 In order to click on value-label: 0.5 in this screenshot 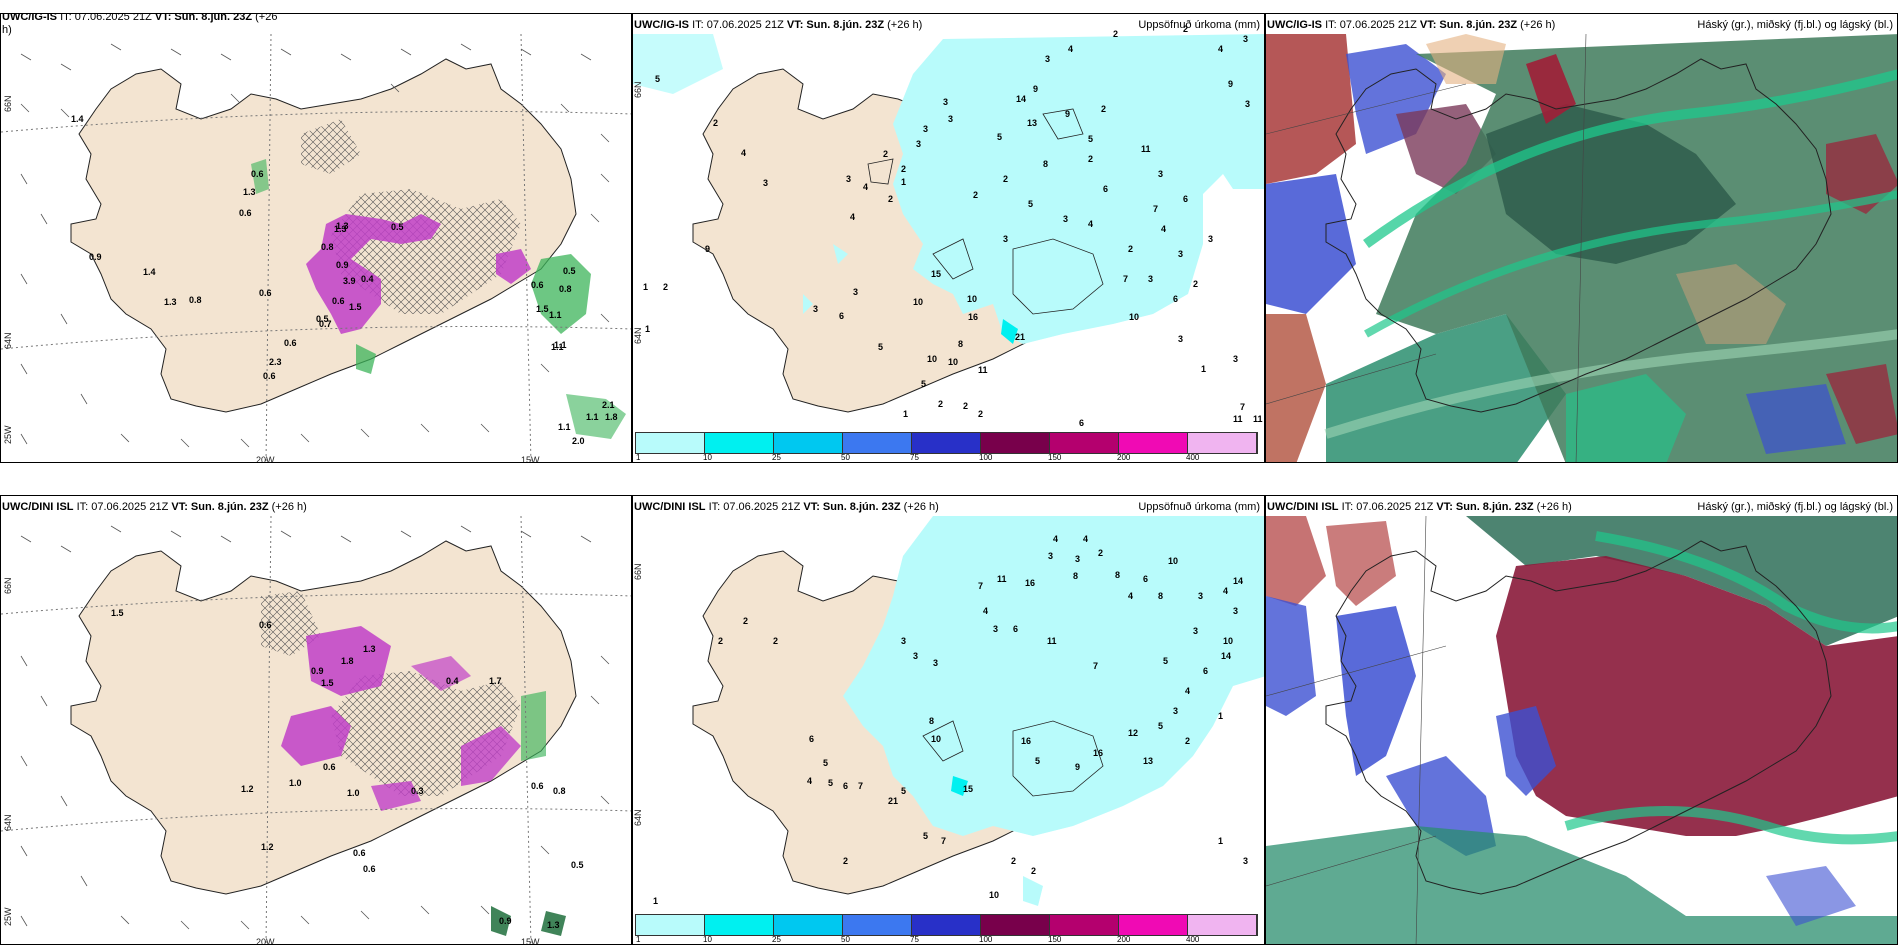, I will do `click(577, 865)`.